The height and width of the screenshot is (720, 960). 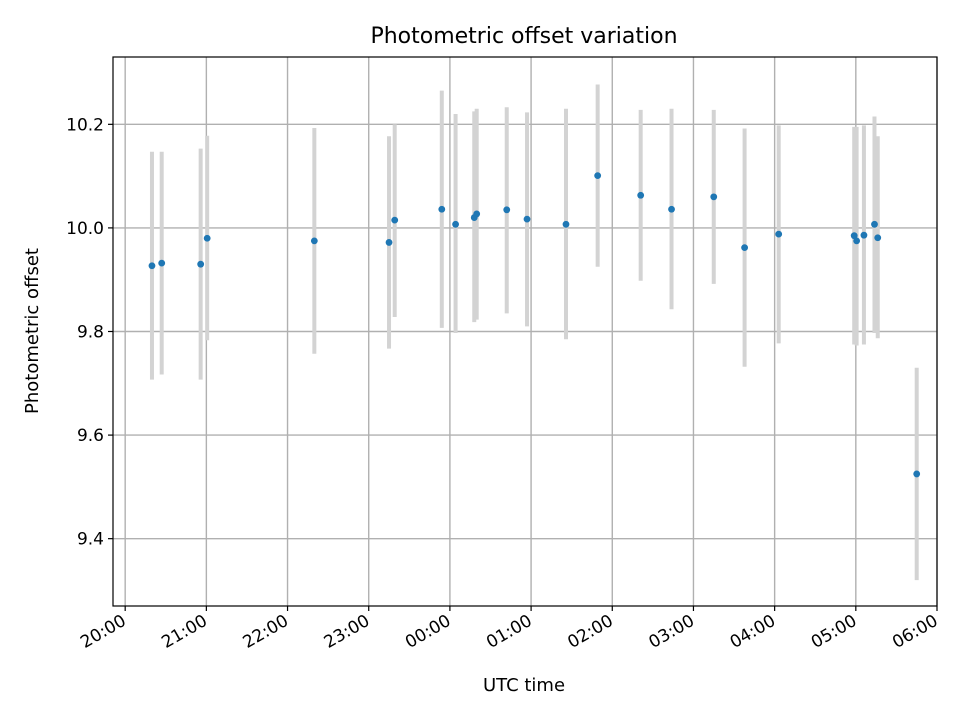 I want to click on x-tick-label: 02:00, so click(x=590, y=632).